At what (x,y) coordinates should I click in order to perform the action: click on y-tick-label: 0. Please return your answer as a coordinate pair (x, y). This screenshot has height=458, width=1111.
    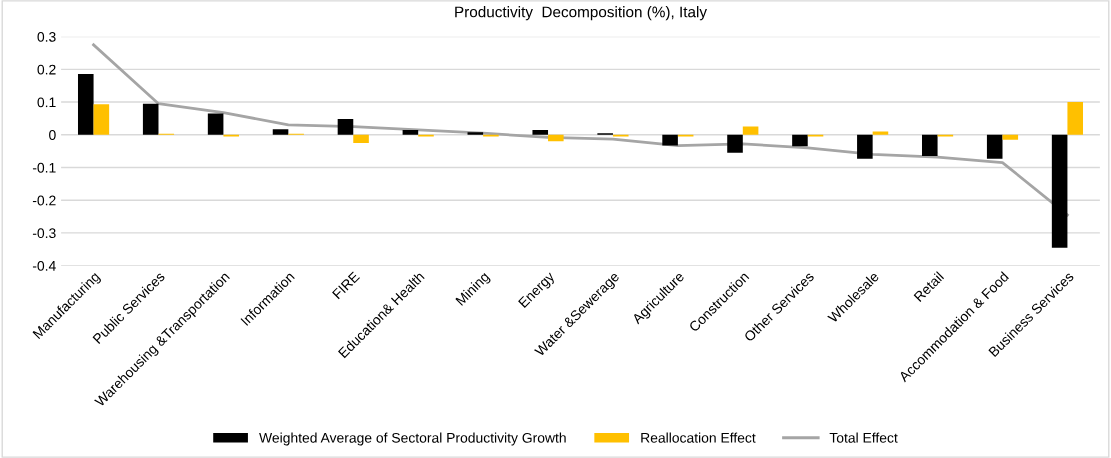
    Looking at the image, I should click on (52, 135).